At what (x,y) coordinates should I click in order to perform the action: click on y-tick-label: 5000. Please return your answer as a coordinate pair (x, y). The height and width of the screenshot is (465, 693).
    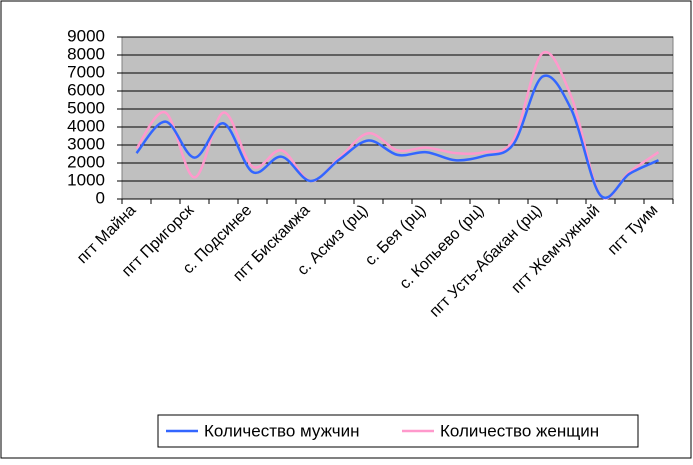
    Looking at the image, I should click on (86, 107).